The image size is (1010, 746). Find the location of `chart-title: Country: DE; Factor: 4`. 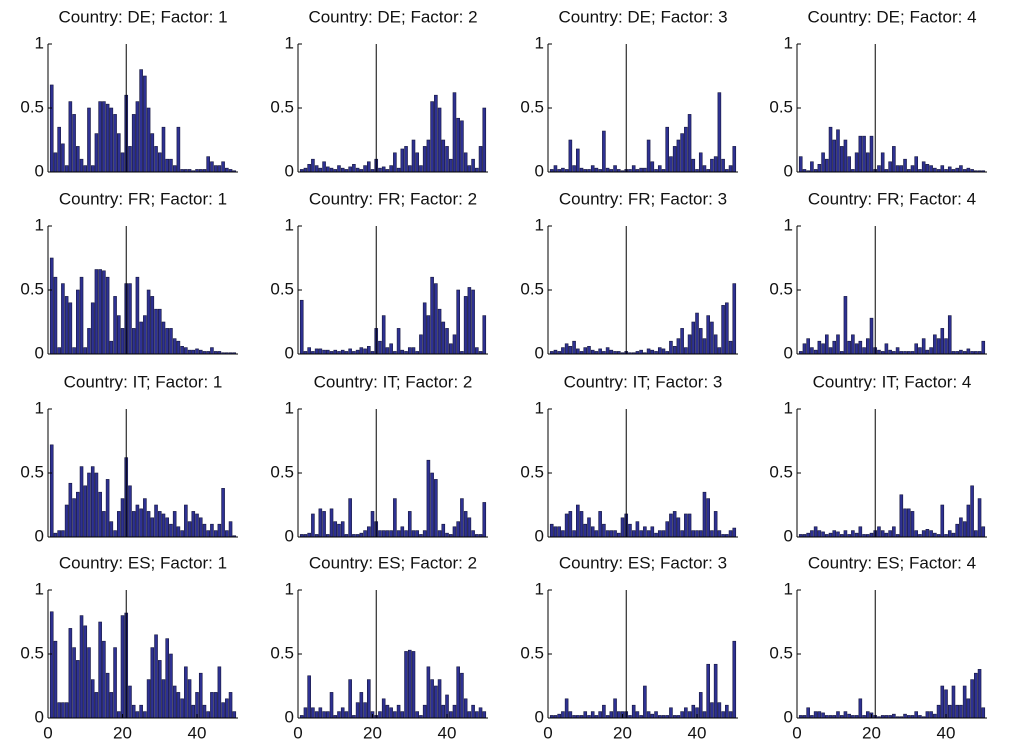

chart-title: Country: DE; Factor: 4 is located at coordinates (891, 16).